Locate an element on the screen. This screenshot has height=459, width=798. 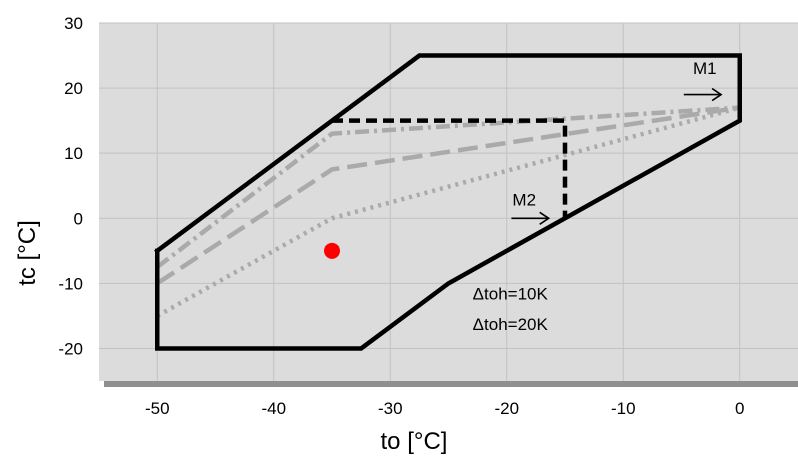
y-tick-label-3: 10 is located at coordinates (73, 153).